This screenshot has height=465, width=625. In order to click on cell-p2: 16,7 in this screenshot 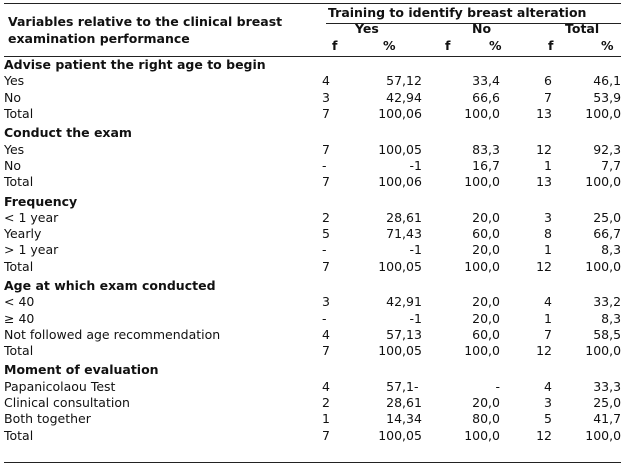, I will do `click(486, 165)`.